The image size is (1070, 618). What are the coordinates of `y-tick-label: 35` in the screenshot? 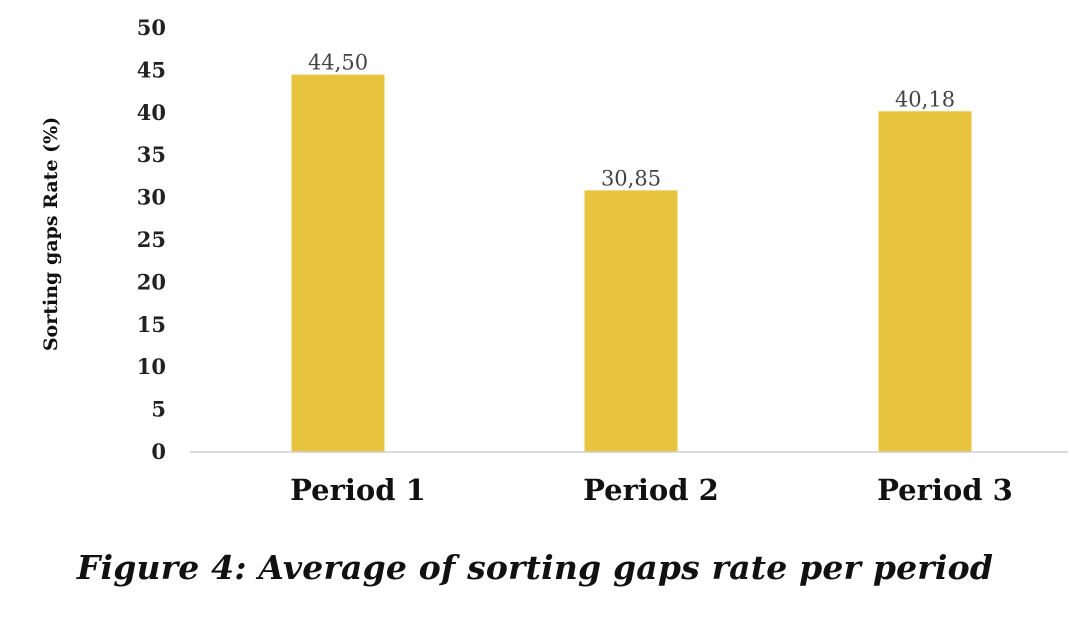 It's located at (151, 154).